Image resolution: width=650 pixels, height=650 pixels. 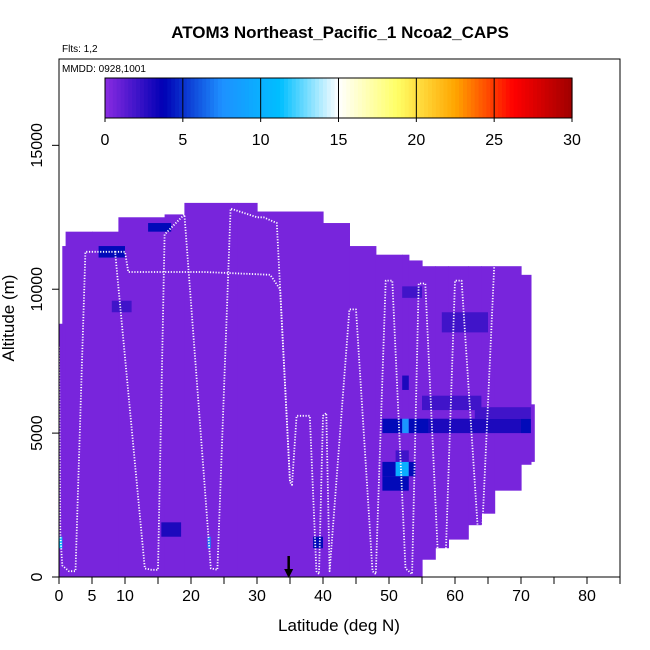 What do you see at coordinates (80, 49) in the screenshot?
I see `flights-note: Flts: 1,2` at bounding box center [80, 49].